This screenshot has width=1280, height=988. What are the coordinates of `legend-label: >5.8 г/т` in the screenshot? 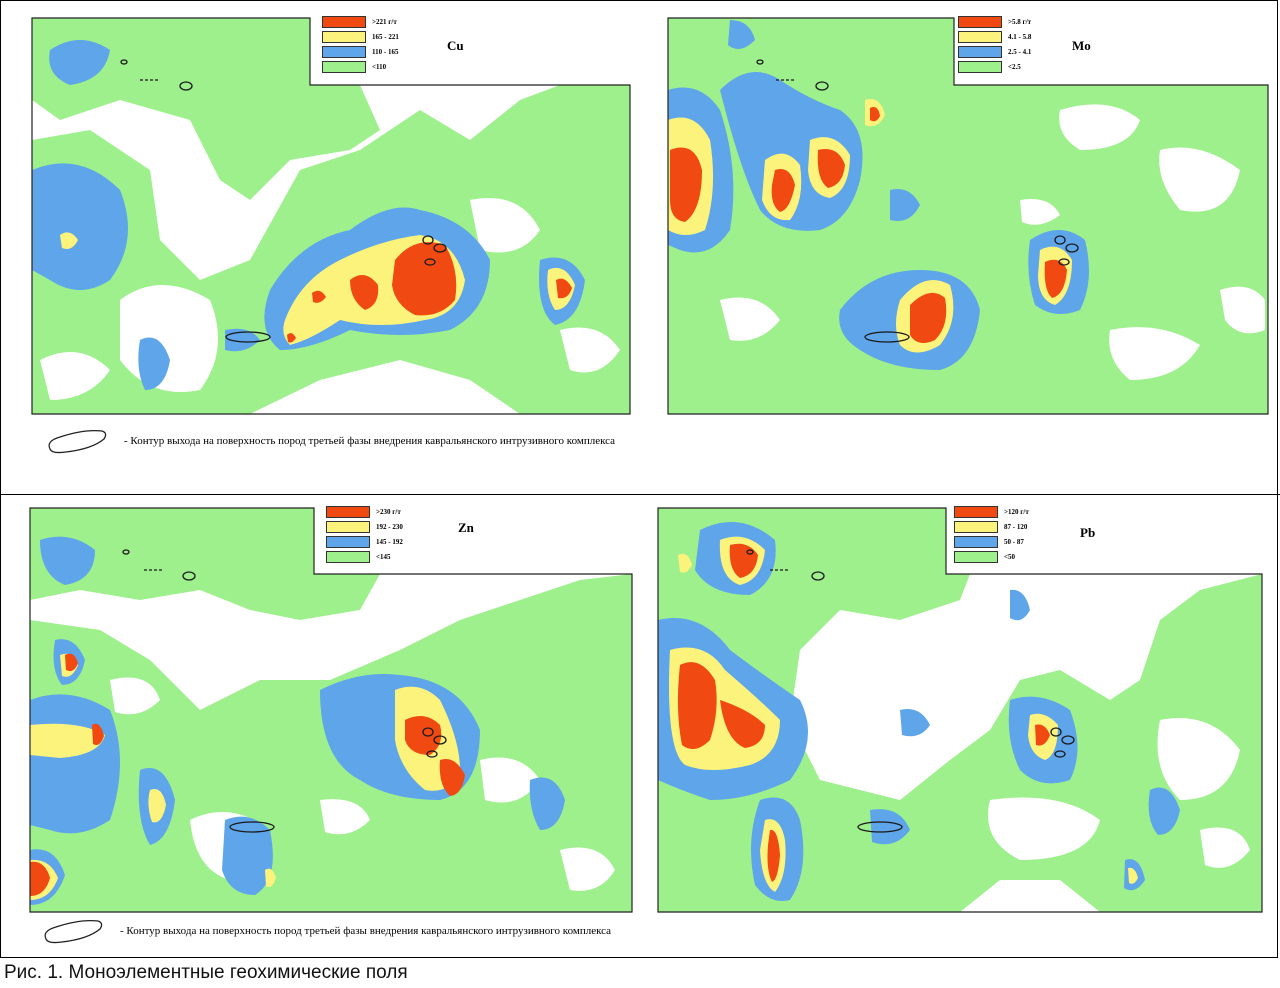 It's located at (1020, 22).